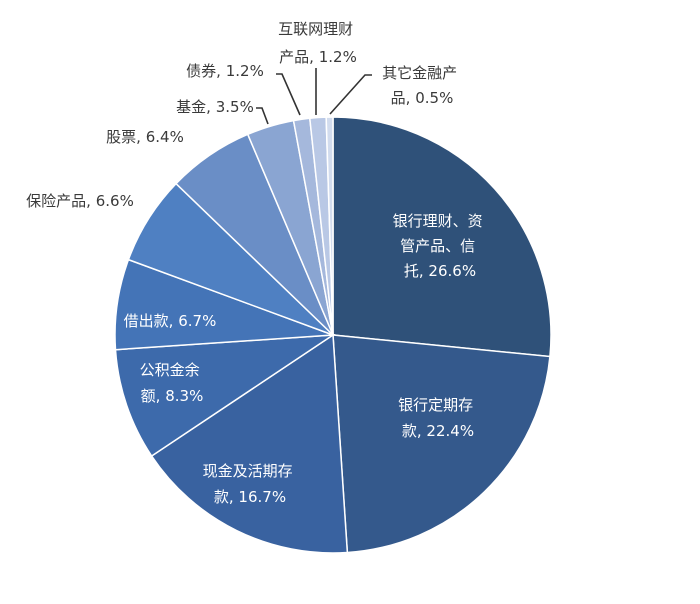  What do you see at coordinates (314, 96) in the screenshot?
I see `leader-lines` at bounding box center [314, 96].